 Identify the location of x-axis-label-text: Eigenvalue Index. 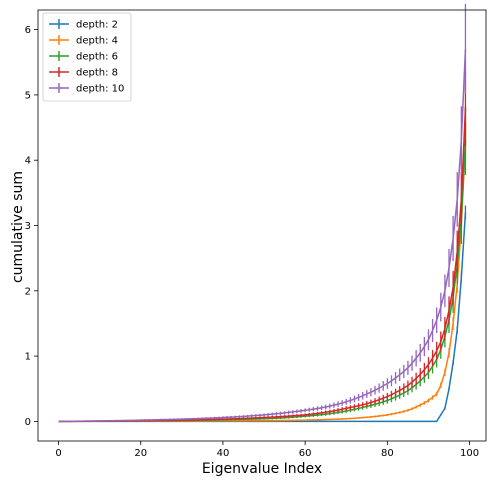
(262, 469).